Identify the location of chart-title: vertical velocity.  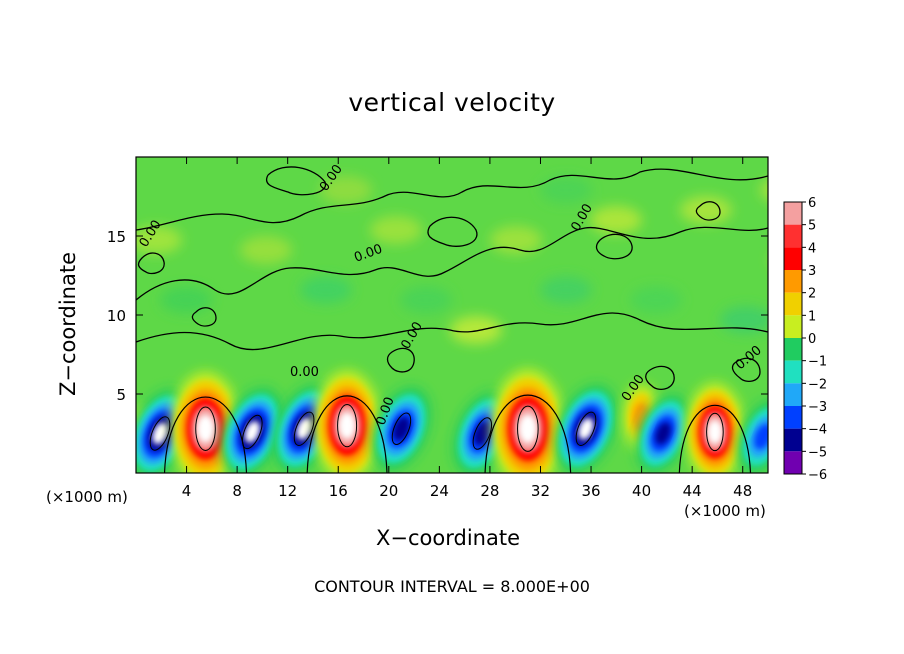
(452, 102).